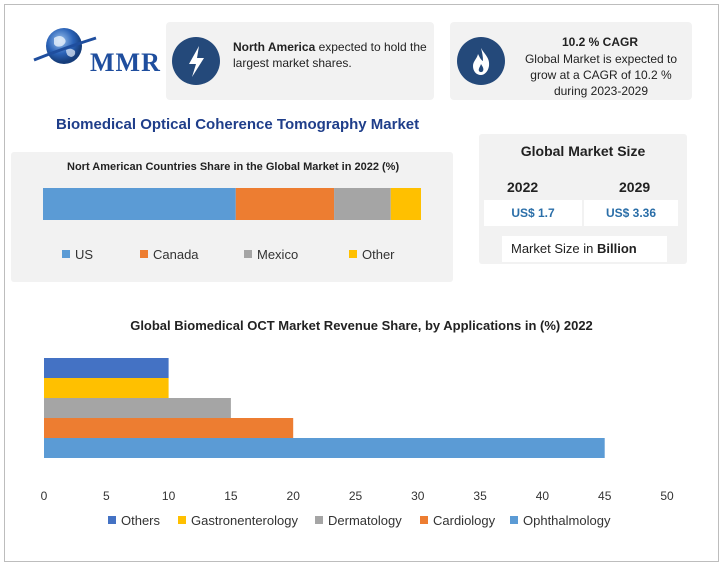  Describe the element at coordinates (294, 496) in the screenshot. I see `x-tick-label: 20` at that location.